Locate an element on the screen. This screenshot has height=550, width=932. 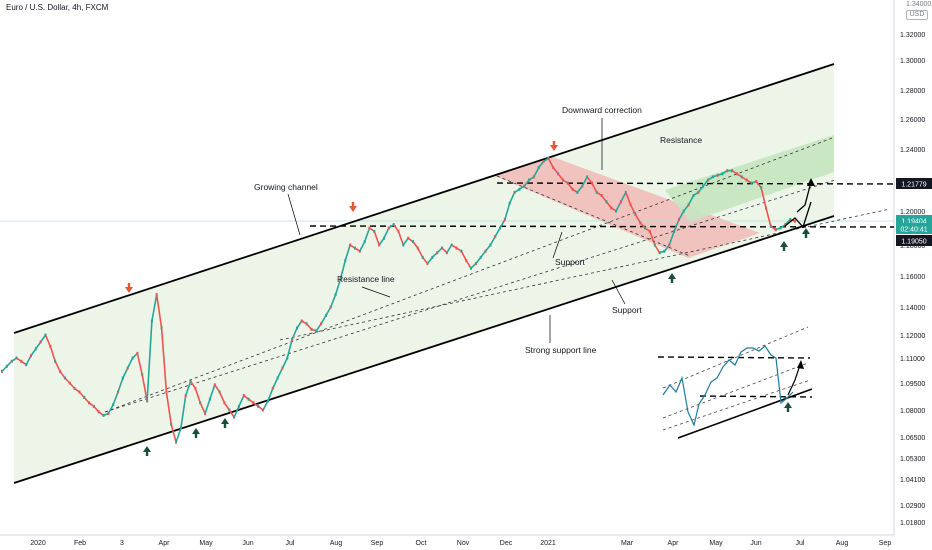
price-tick-label: 1.06500 is located at coordinates (912, 438).